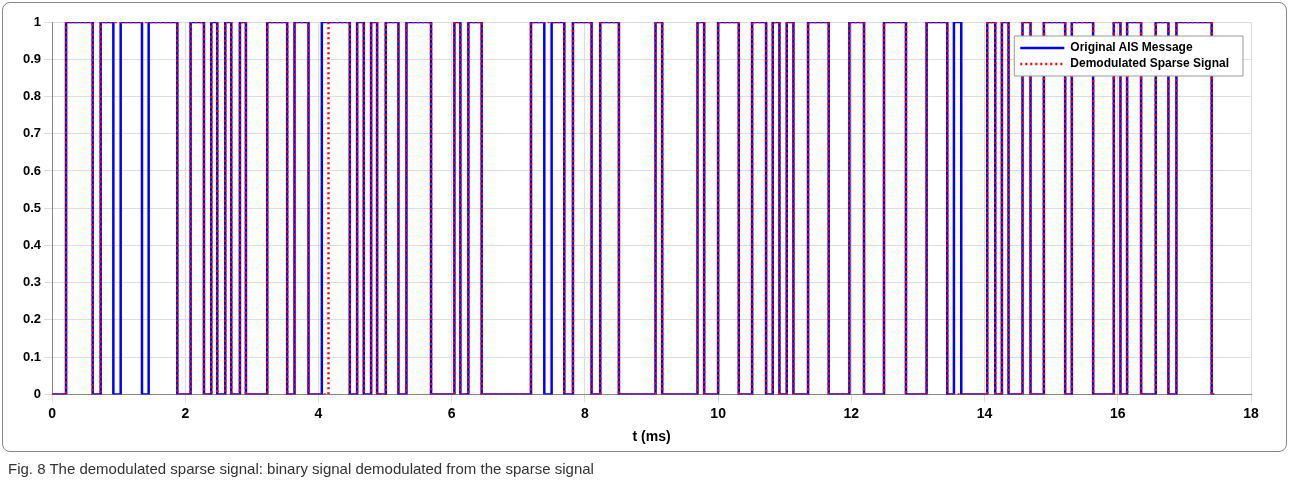 Image resolution: width=1291 pixels, height=499 pixels. I want to click on x-tick-label: 10, so click(718, 412).